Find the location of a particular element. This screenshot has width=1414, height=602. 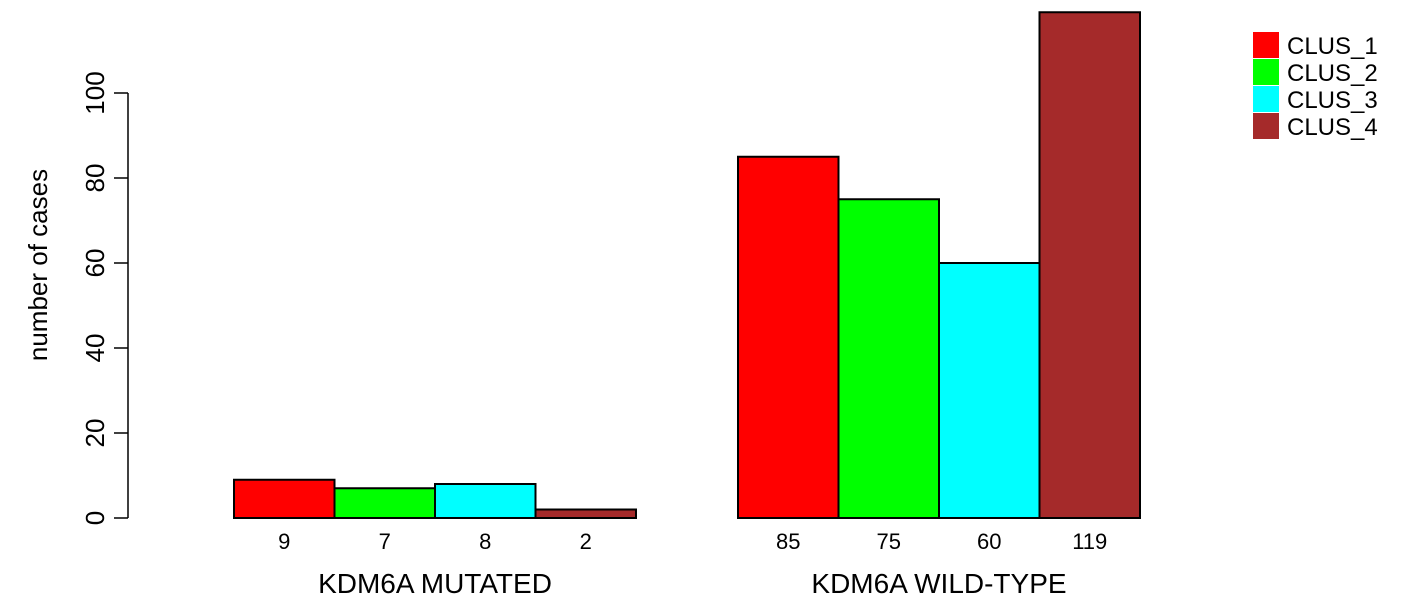

y-tick-label: 60 is located at coordinates (95, 263).